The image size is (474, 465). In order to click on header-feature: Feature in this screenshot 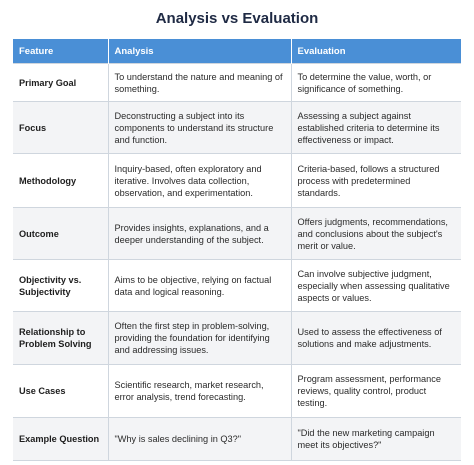, I will do `click(61, 51)`.